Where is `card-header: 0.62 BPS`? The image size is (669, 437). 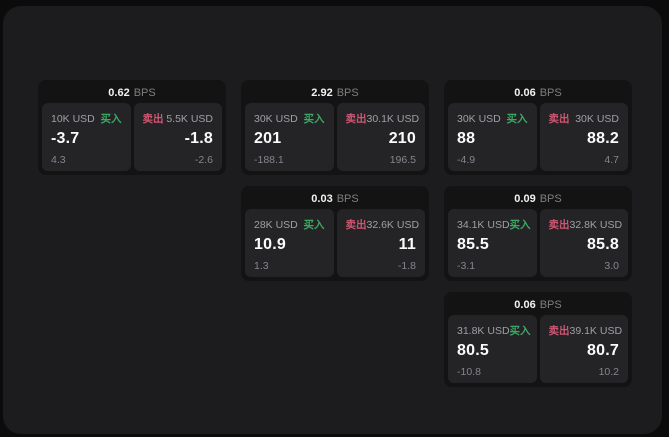 card-header: 0.62 BPS is located at coordinates (132, 93).